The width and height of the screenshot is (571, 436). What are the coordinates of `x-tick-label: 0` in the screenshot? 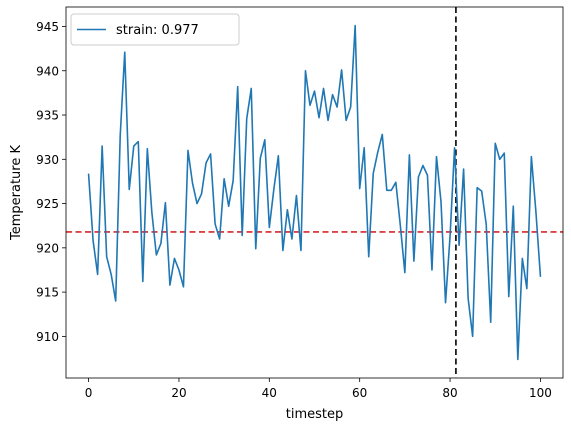 It's located at (89, 393).